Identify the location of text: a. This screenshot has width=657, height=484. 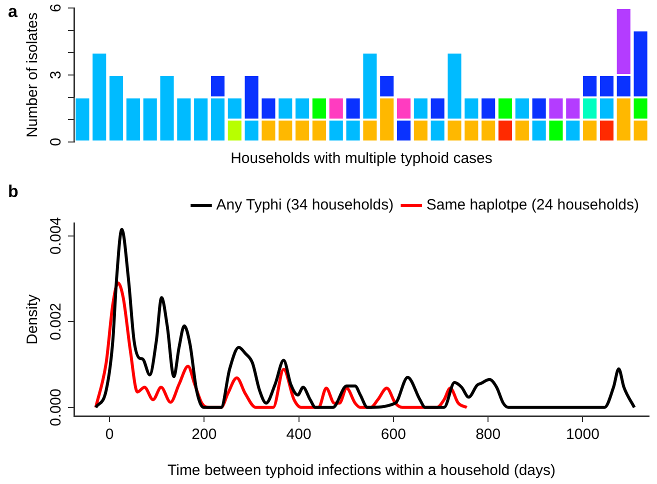
(13, 12).